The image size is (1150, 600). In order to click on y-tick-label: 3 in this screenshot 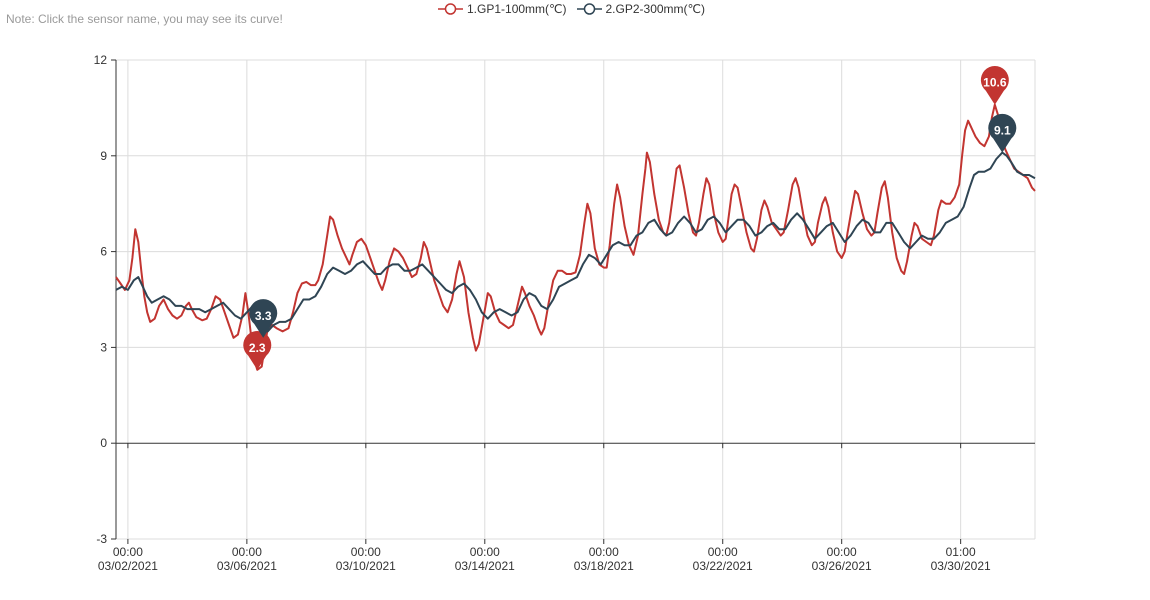, I will do `click(103, 347)`.